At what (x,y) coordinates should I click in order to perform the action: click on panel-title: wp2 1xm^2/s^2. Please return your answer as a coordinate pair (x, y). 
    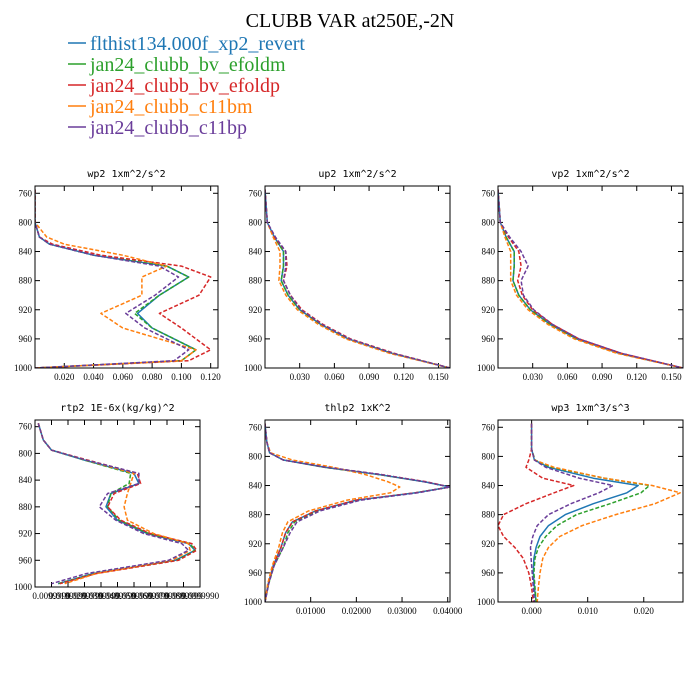
    Looking at the image, I should click on (126, 174).